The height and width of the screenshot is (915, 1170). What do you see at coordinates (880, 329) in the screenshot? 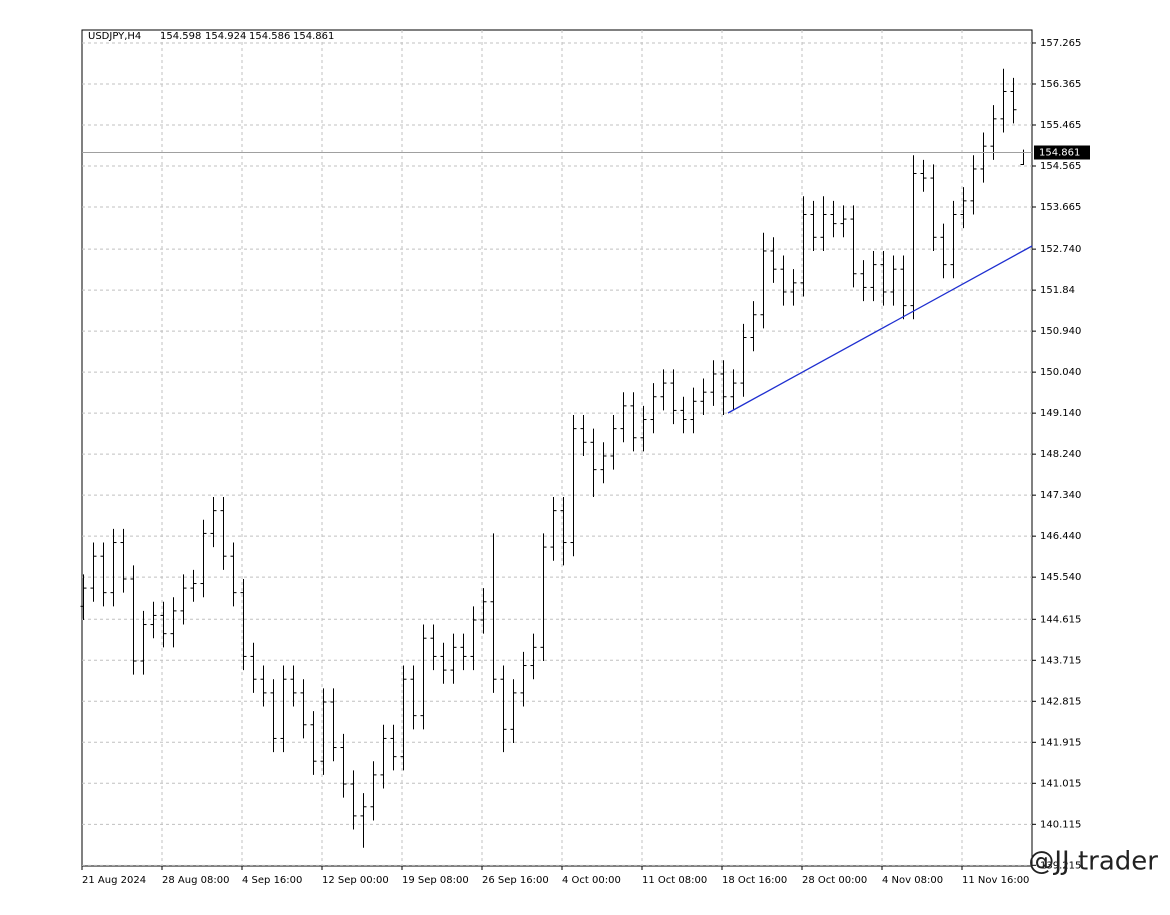
I see `trendline` at bounding box center [880, 329].